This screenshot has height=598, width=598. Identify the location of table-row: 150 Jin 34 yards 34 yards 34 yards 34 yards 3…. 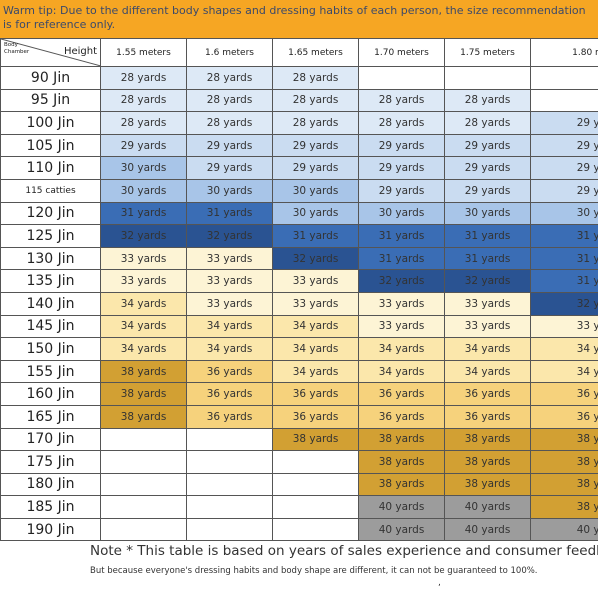
(299, 349).